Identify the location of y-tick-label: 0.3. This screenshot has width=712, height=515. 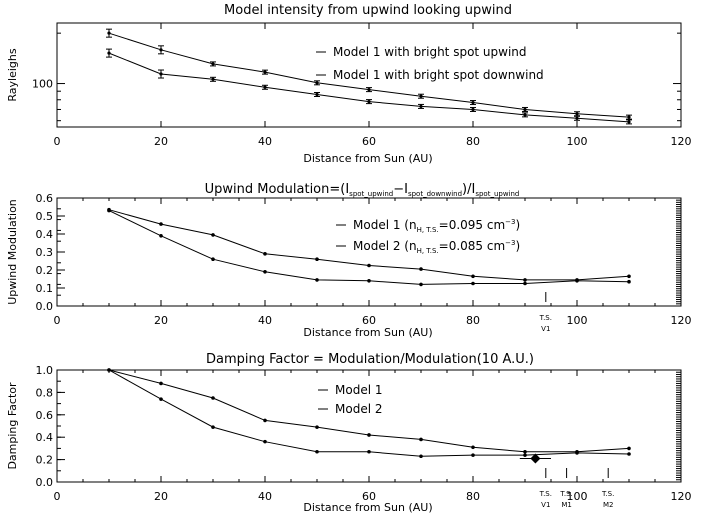
(45, 252).